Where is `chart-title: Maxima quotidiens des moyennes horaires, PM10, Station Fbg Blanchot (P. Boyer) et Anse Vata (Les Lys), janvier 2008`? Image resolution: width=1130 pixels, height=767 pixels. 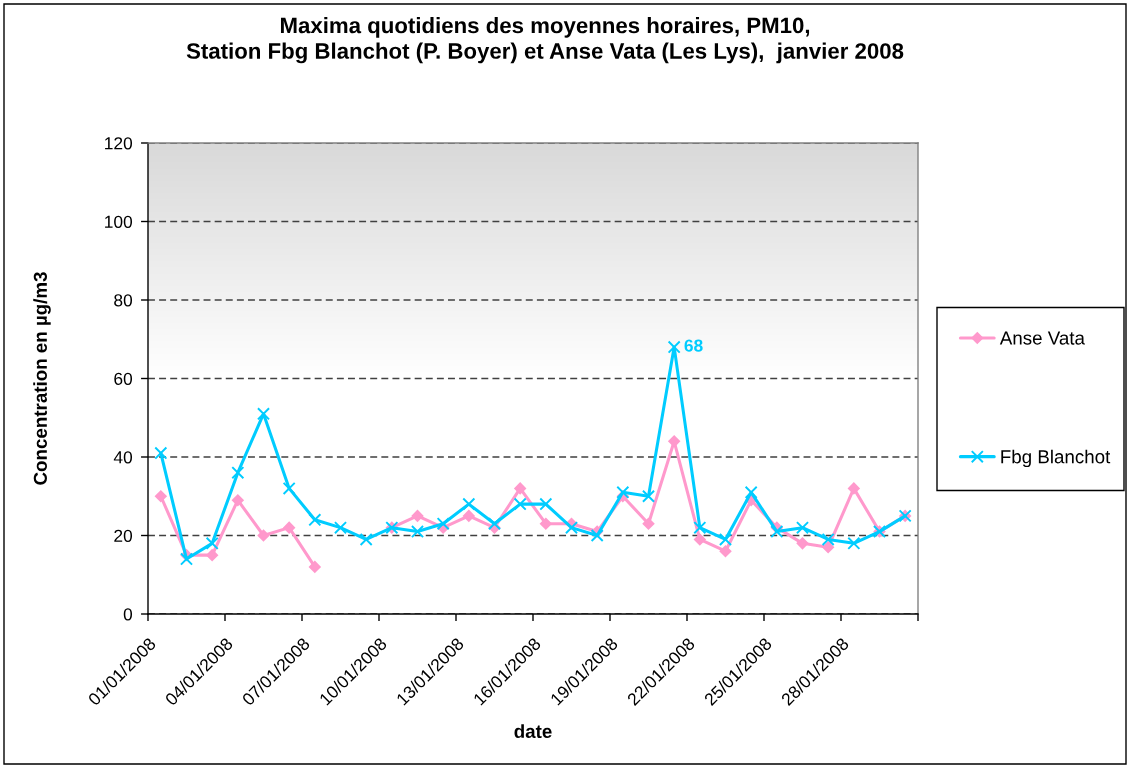
chart-title: Maxima quotidiens des moyennes horaires, PM10, Station Fbg Blanchot (P. Boyer) et Anse Vata (Les Lys), janvier 2008 is located at coordinates (545, 40).